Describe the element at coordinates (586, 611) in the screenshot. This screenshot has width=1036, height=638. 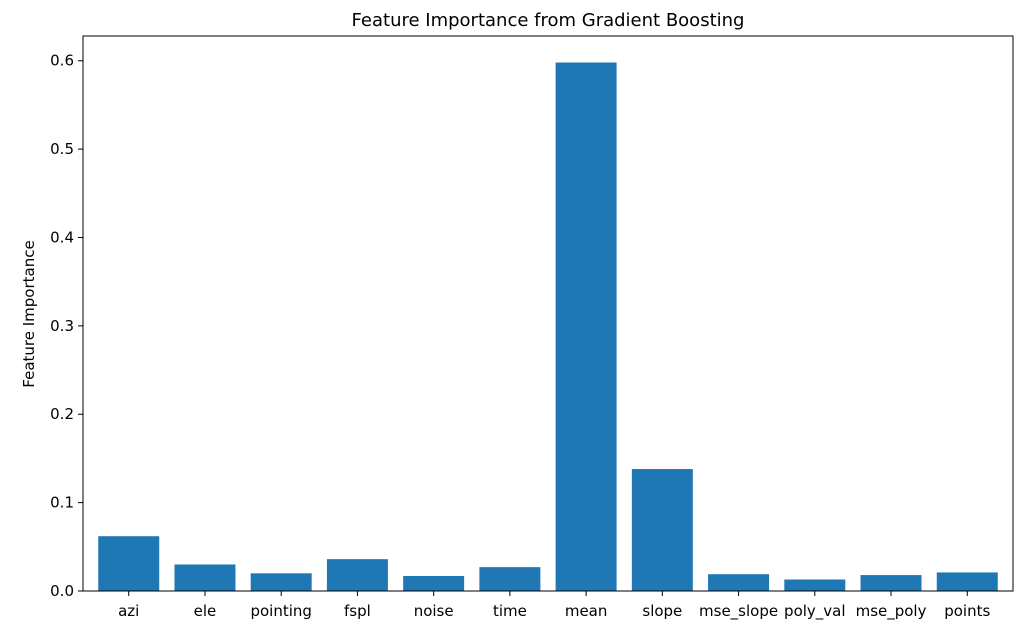
I see `x-tick-label: mean` at that location.